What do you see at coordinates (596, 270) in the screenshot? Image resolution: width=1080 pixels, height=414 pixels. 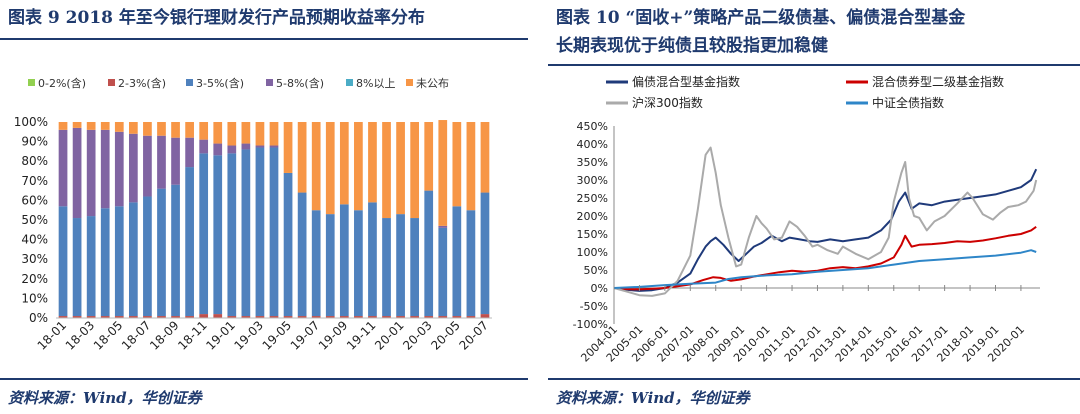 I see `y-tick-label: 50%` at bounding box center [596, 270].